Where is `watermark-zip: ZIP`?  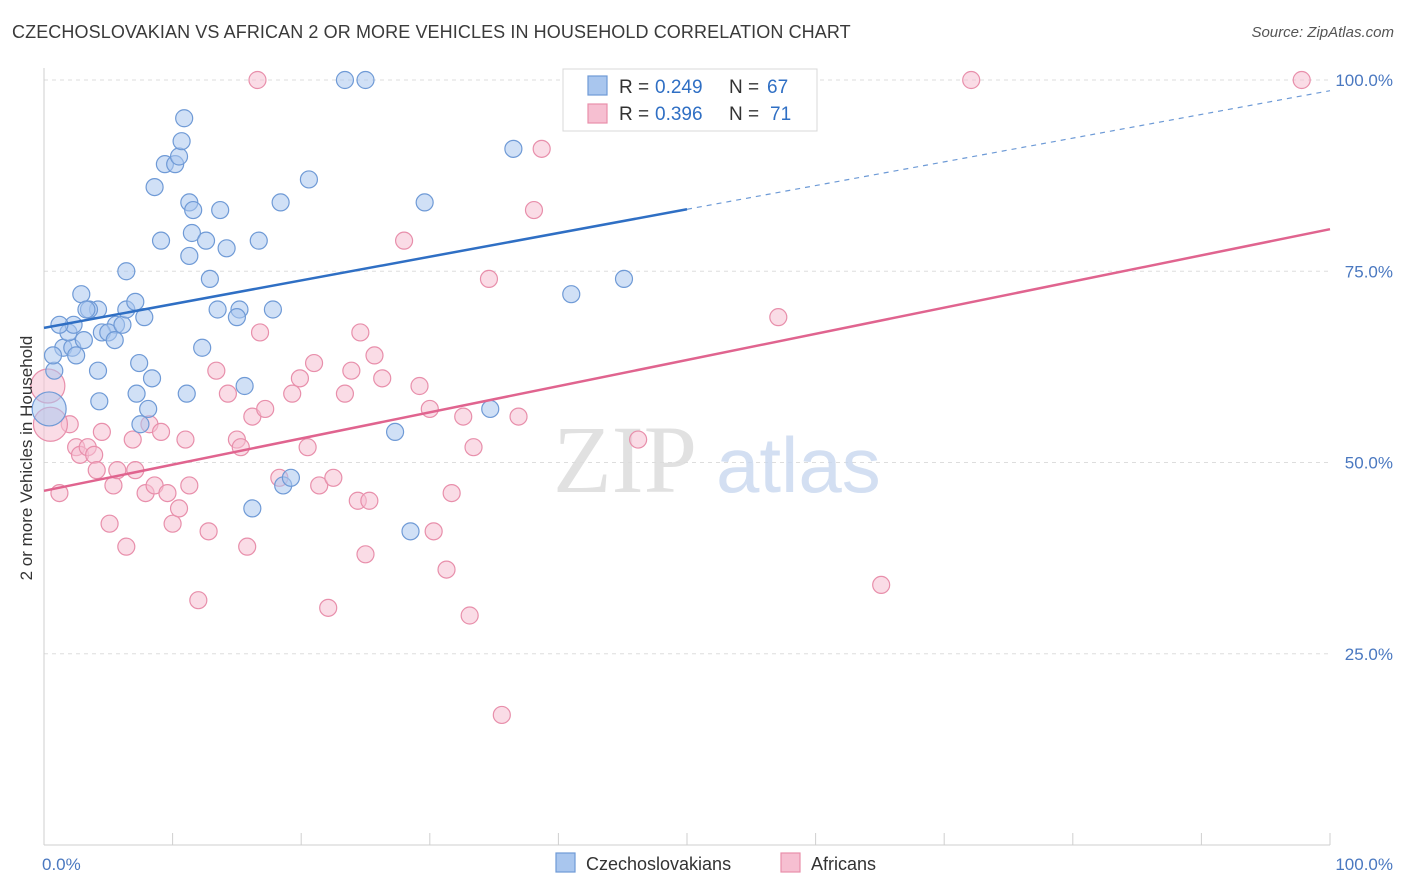
watermark-zip: ZIP is located at coordinates (625, 459).